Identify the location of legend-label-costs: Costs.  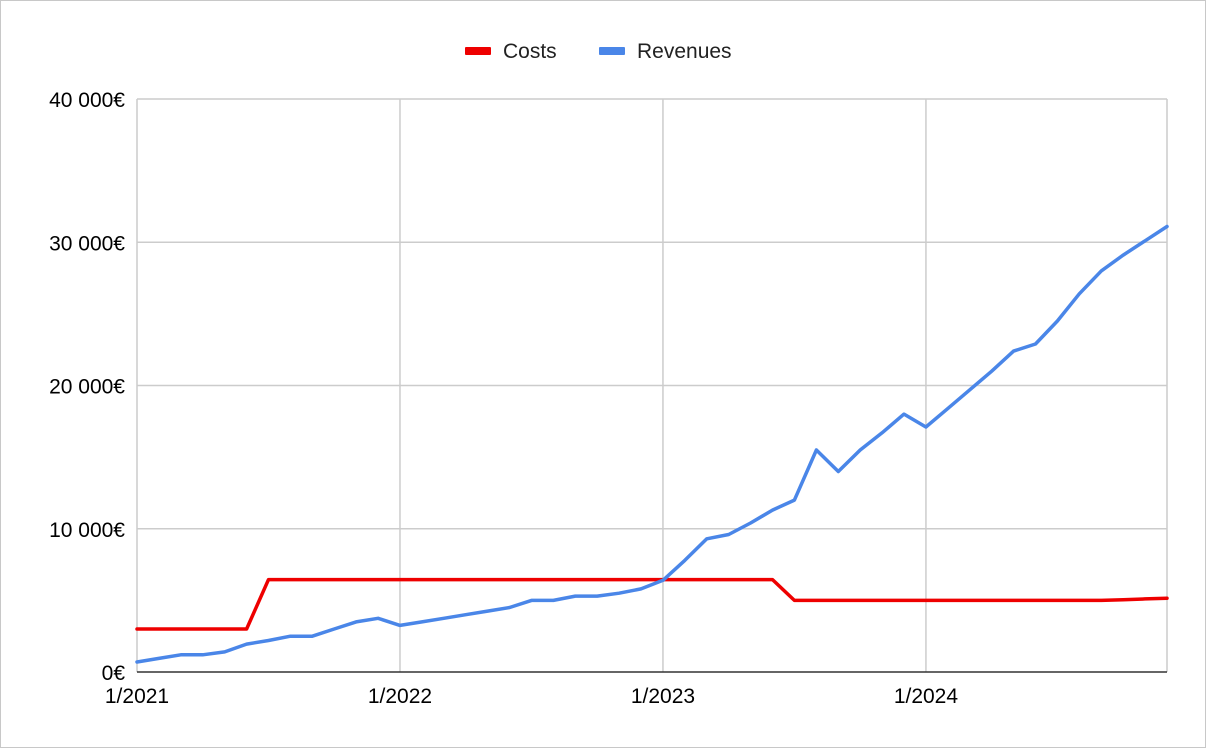
(530, 51).